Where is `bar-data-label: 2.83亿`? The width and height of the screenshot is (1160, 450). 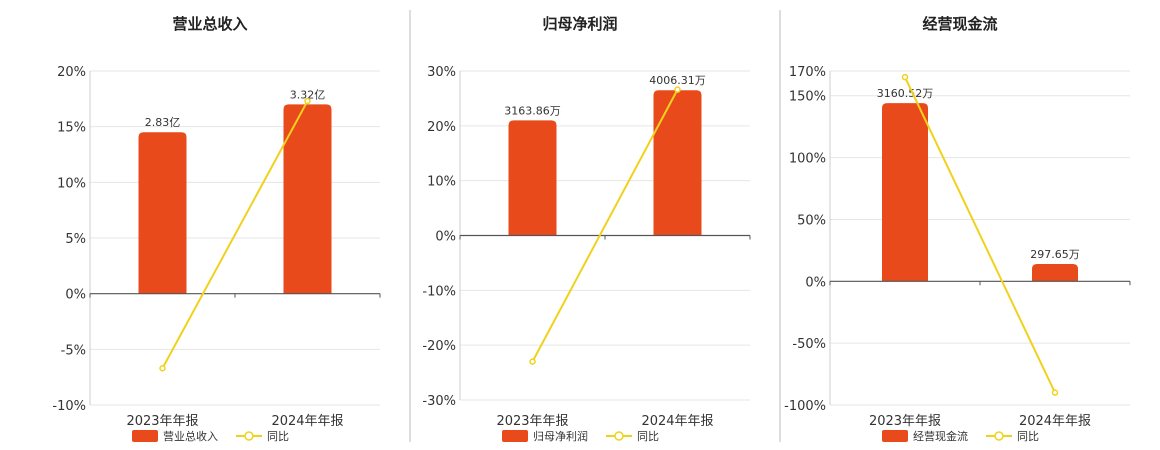
bar-data-label: 2.83亿 is located at coordinates (163, 122).